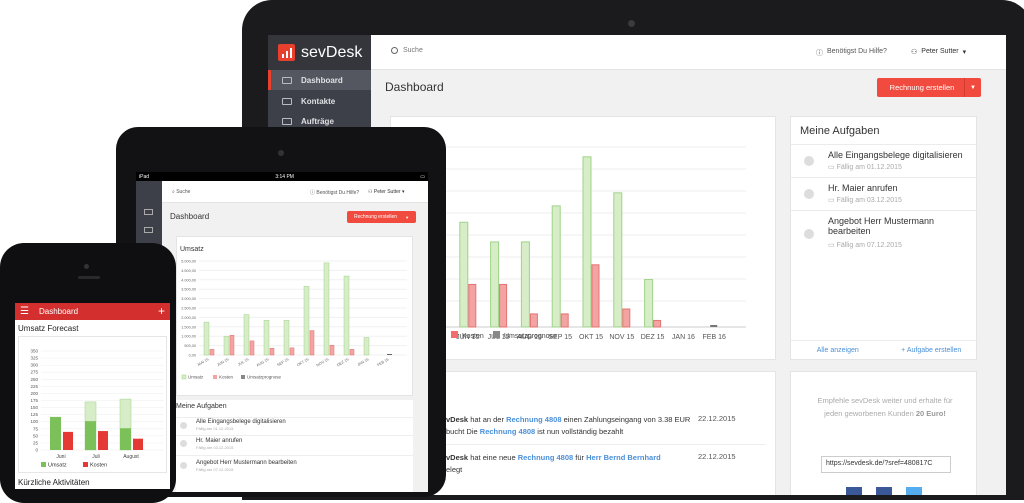  Describe the element at coordinates (717, 456) in the screenshot. I see `activity-date: 22.12.2015` at that location.